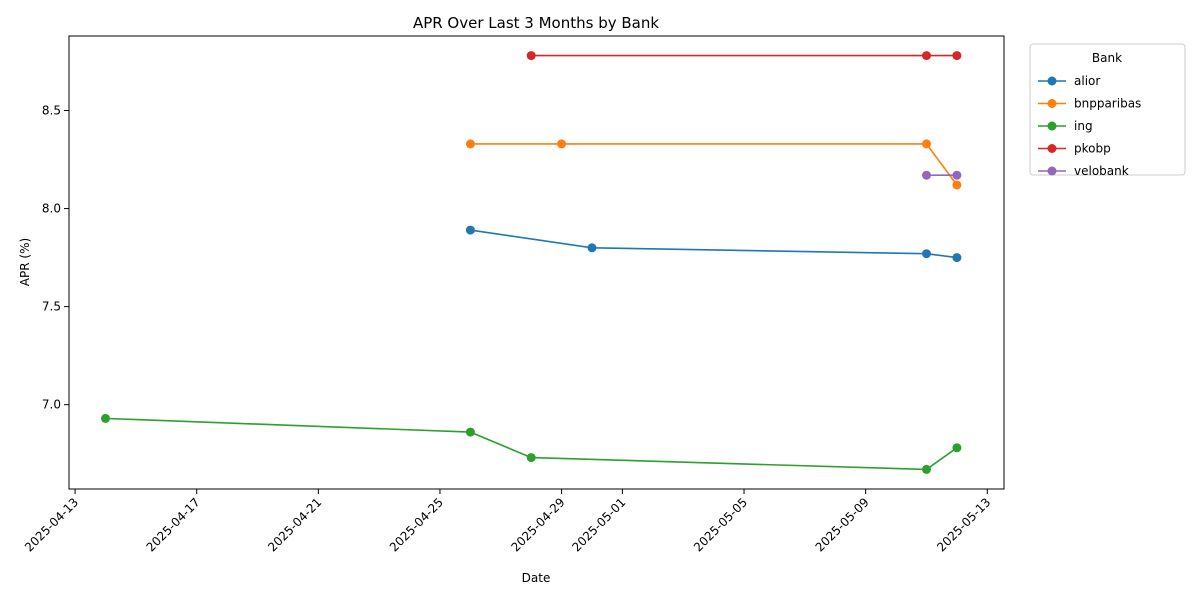  Describe the element at coordinates (1052, 103) in the screenshot. I see `legend-marker-bnpparibas` at that location.